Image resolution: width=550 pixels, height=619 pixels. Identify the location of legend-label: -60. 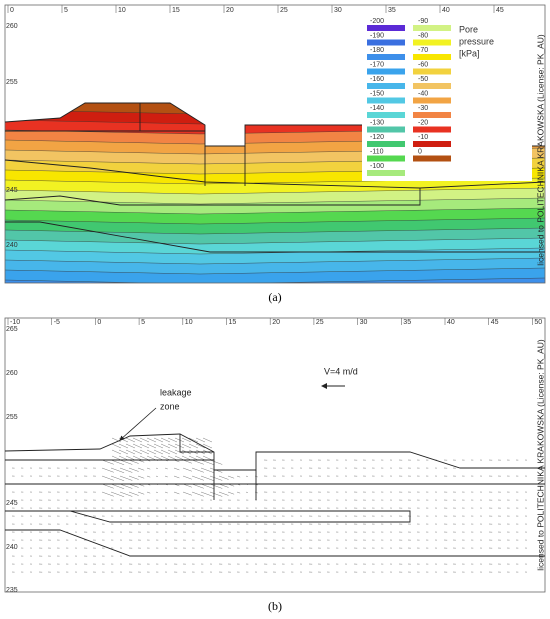
(423, 64).